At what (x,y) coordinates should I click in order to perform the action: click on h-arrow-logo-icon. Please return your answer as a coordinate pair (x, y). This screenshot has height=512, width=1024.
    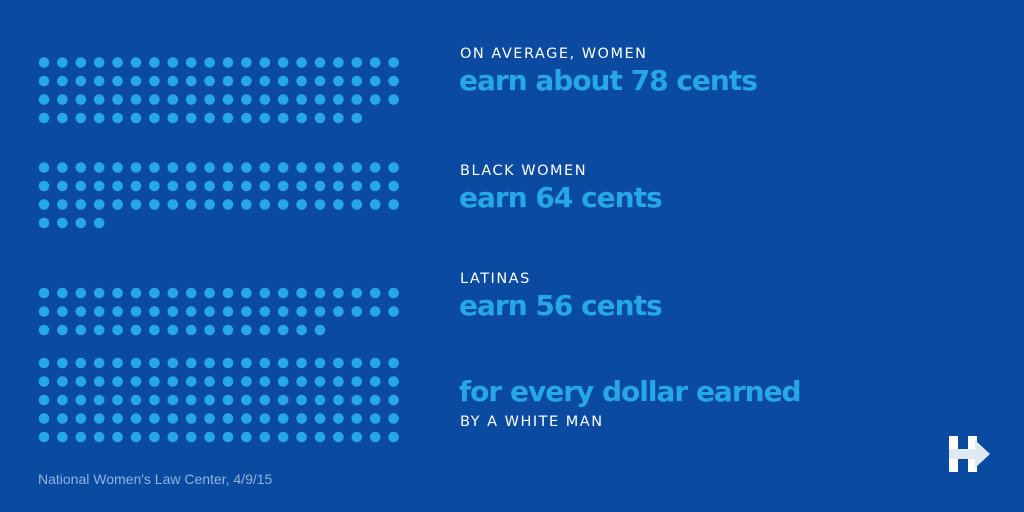
    Looking at the image, I should click on (969, 454).